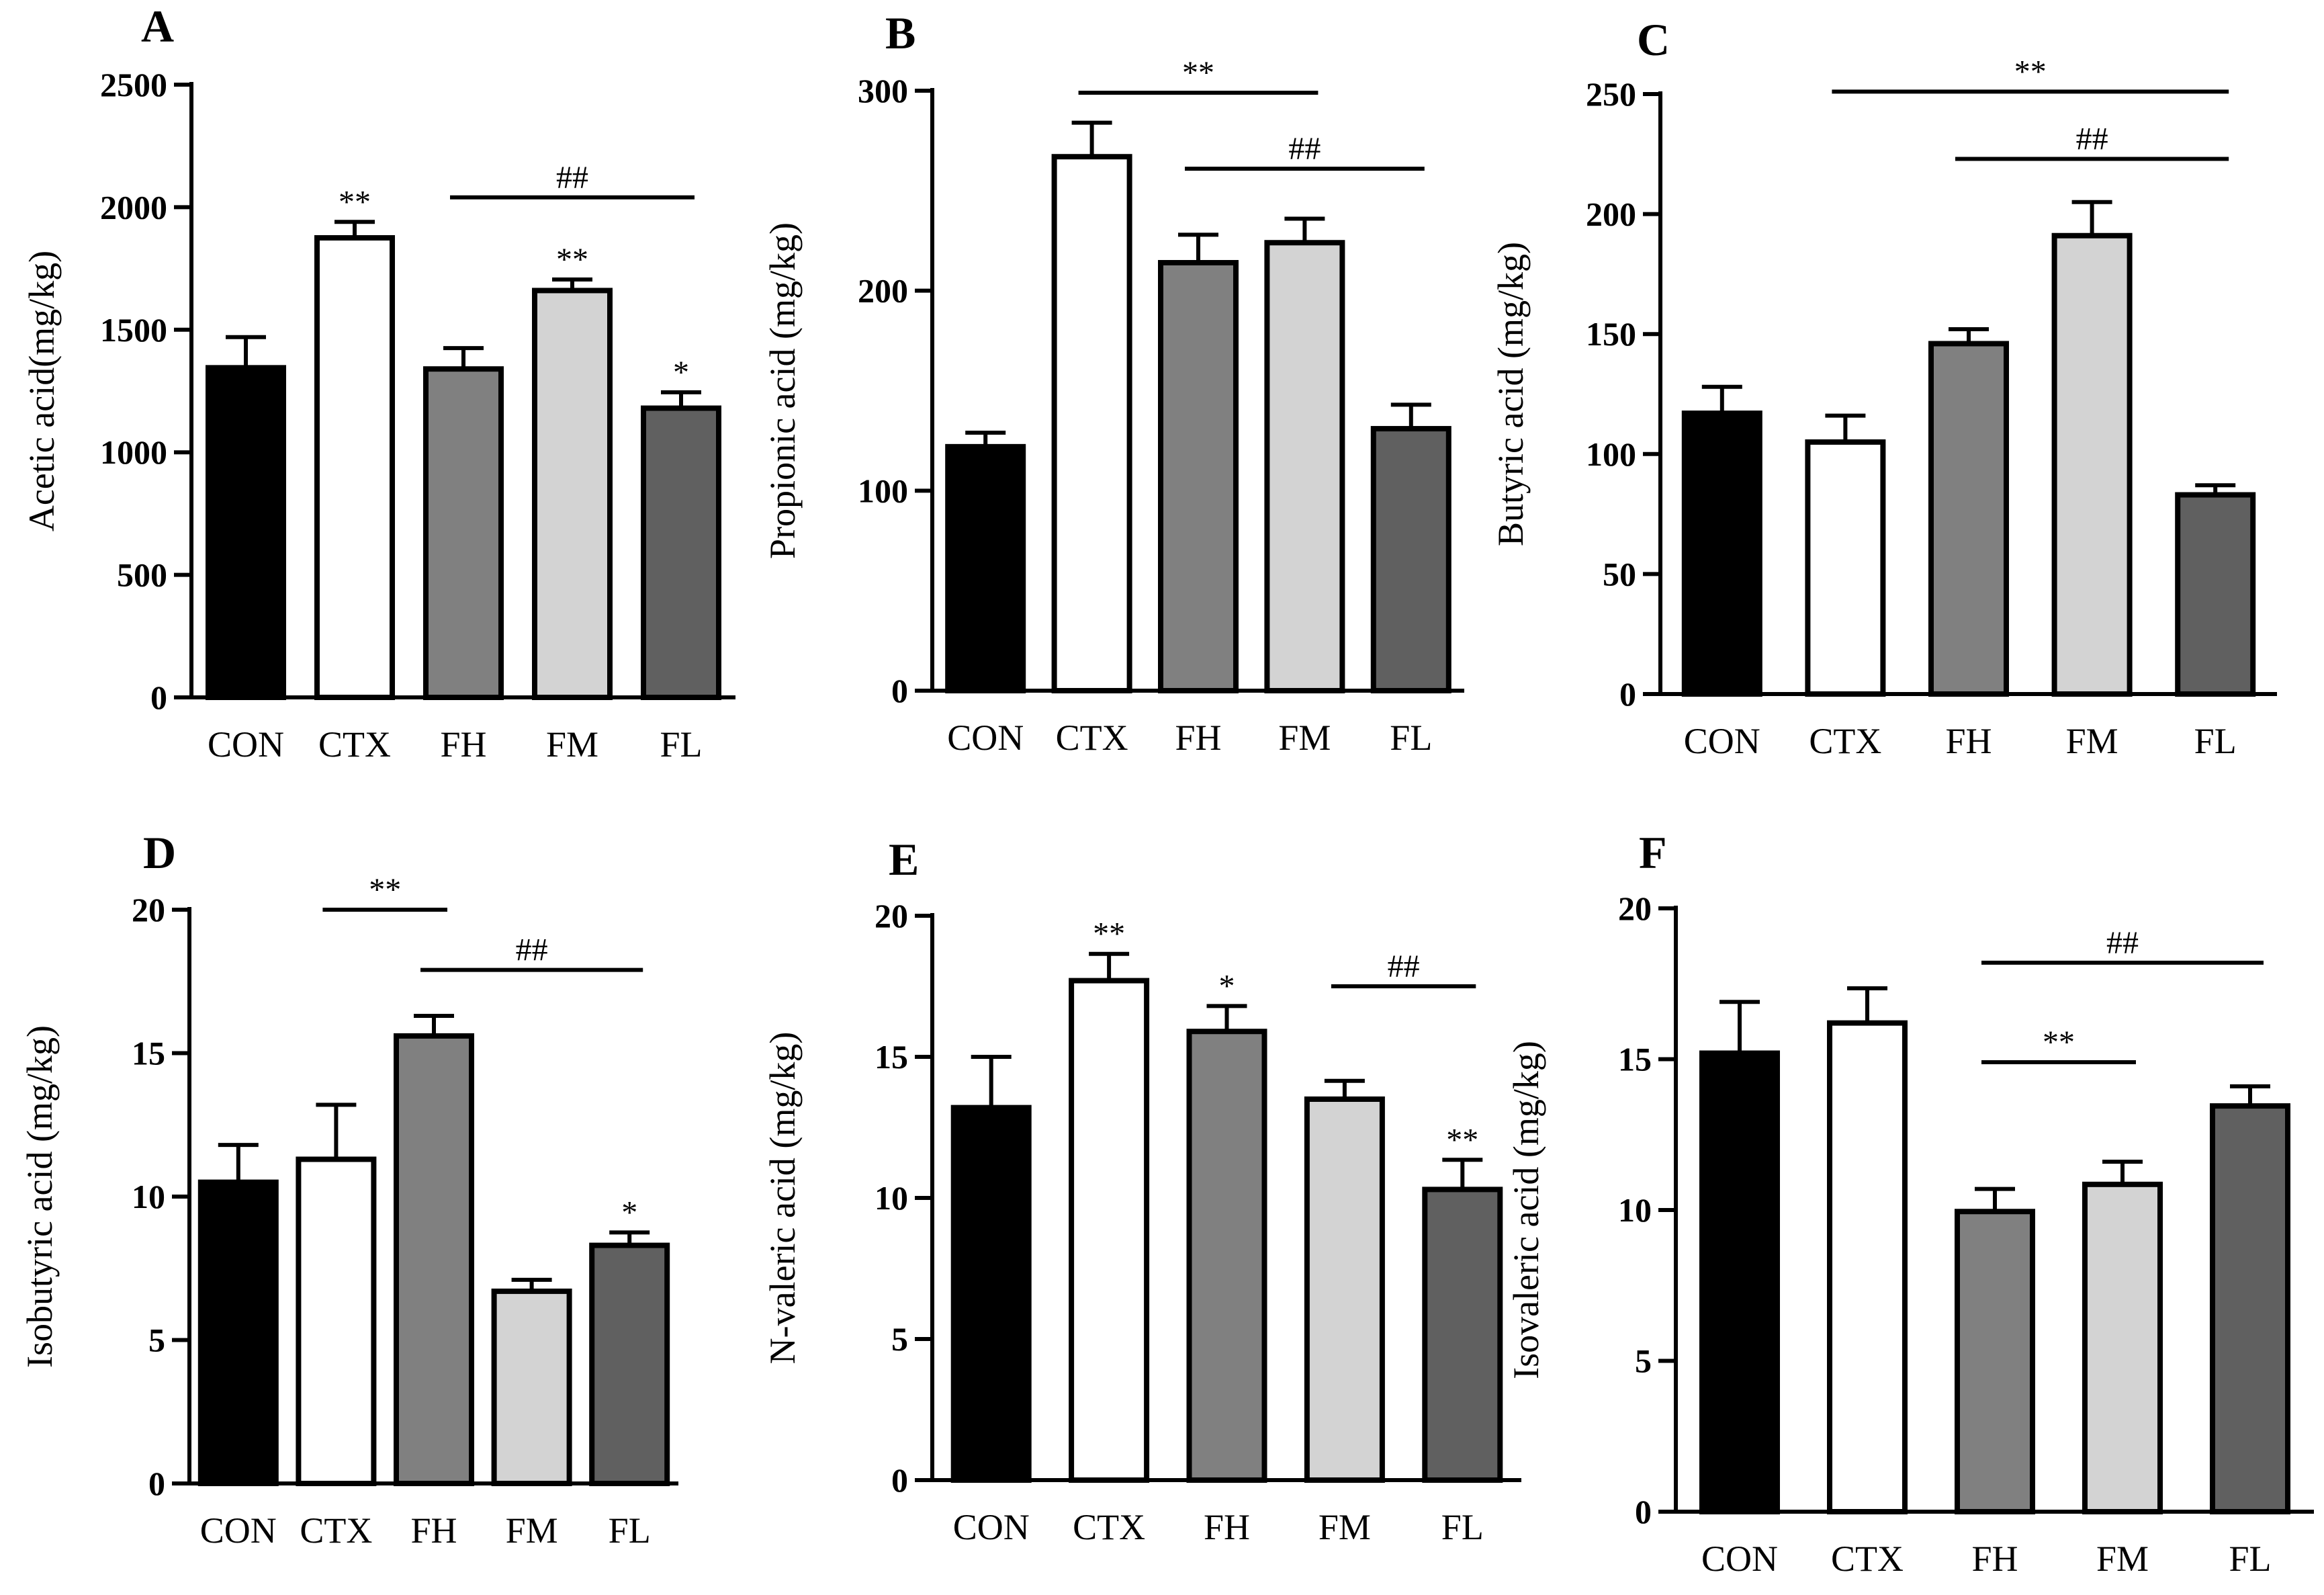 The width and height of the screenshot is (2324, 1595). I want to click on y-tick-label: 50, so click(1619, 574).